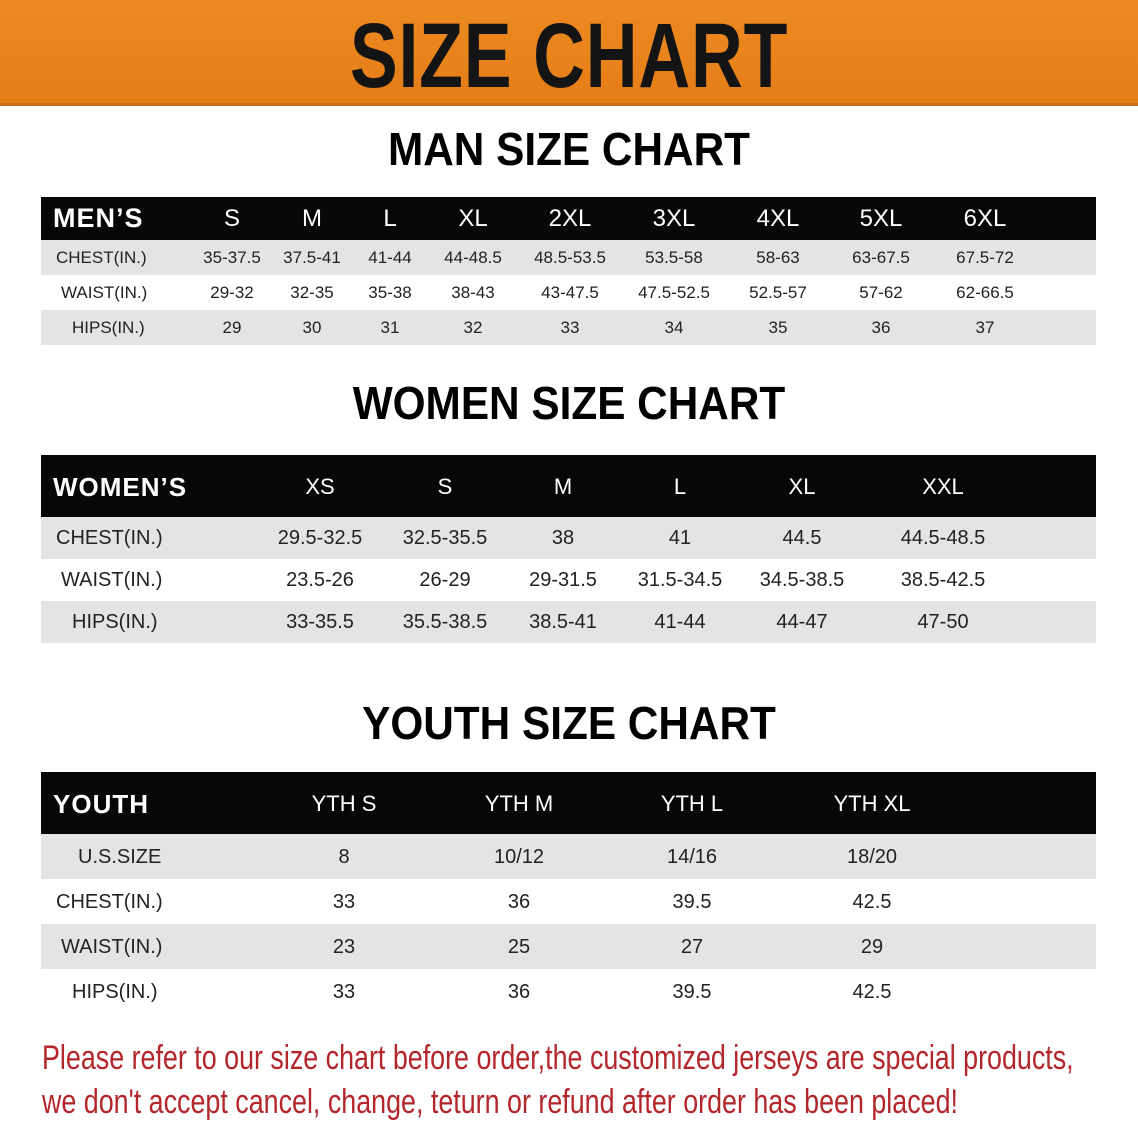 The image size is (1138, 1132). I want to click on table-cell: 57-62, so click(881, 292).